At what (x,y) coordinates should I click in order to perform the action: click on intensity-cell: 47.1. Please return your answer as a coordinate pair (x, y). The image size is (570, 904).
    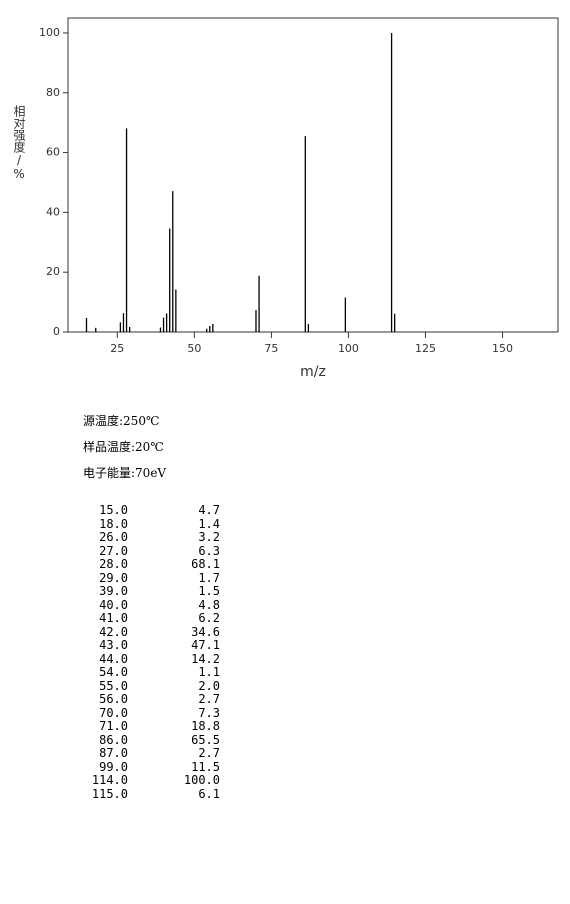
    Looking at the image, I should click on (205, 645).